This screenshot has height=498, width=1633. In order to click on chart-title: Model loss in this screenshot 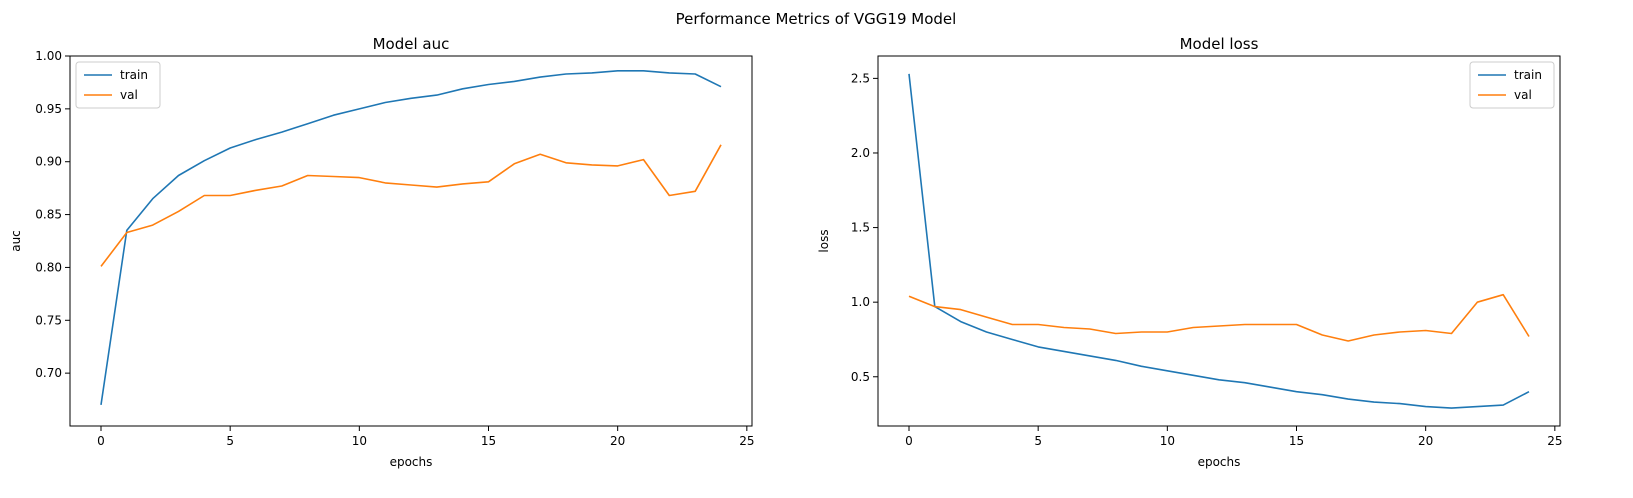, I will do `click(1219, 44)`.